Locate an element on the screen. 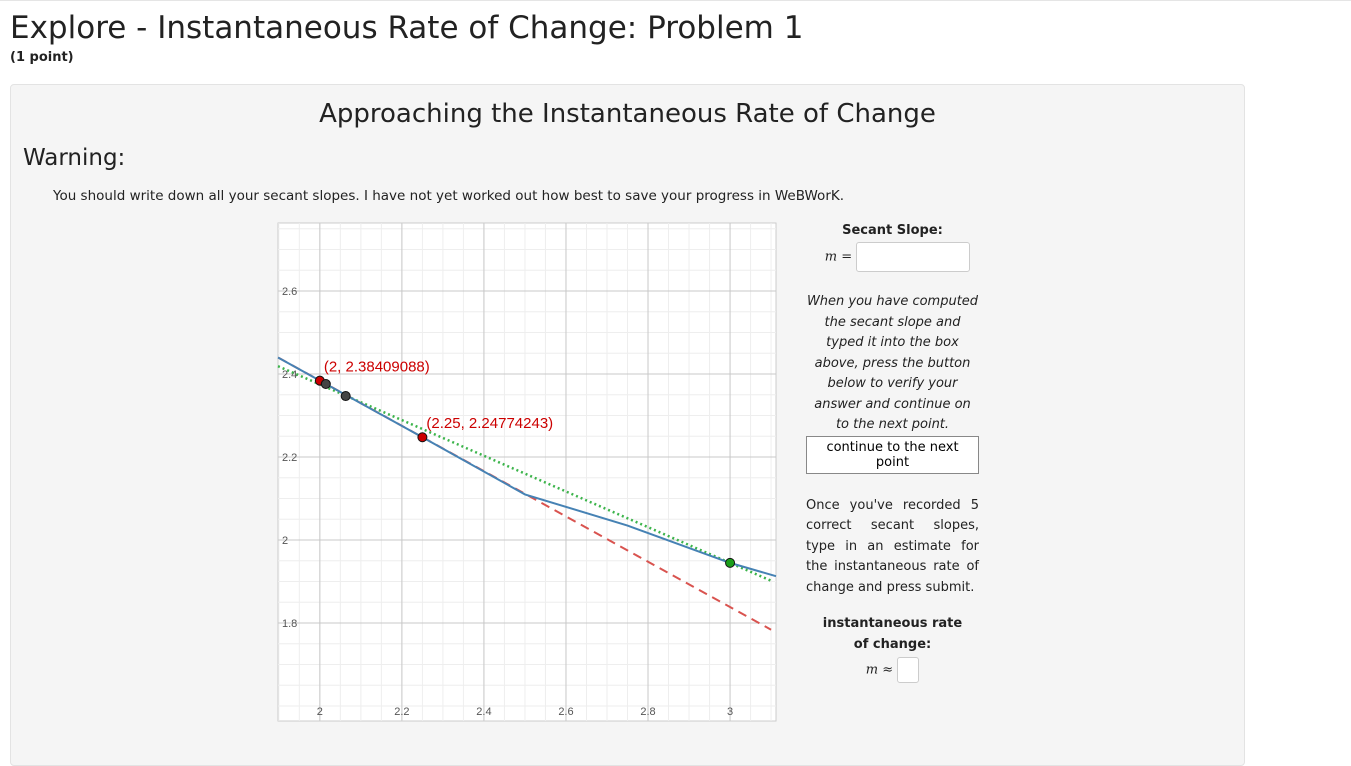 The width and height of the screenshot is (1351, 766). points: (1 point) is located at coordinates (42, 57).